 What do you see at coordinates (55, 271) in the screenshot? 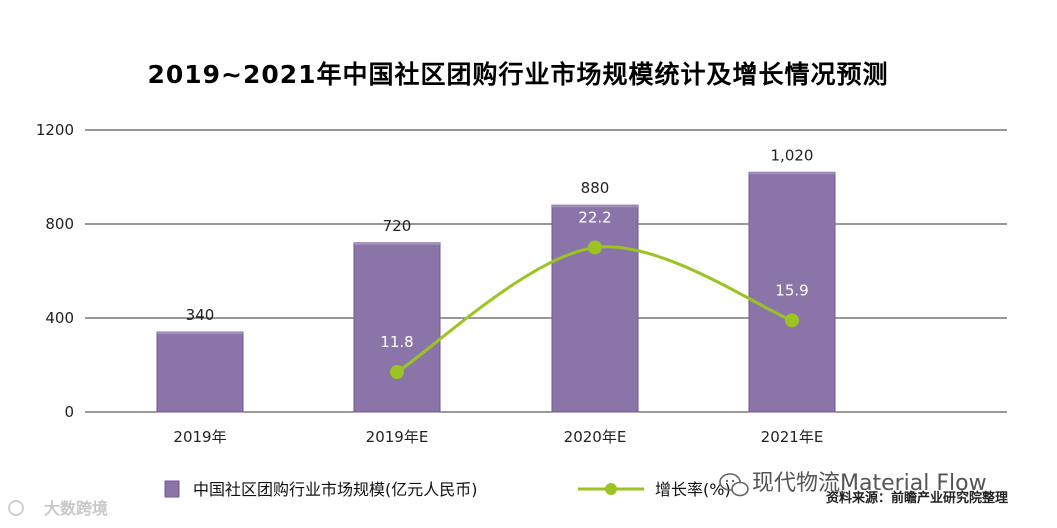
I see `y-axis-ticks: 0 400 800 1200` at bounding box center [55, 271].